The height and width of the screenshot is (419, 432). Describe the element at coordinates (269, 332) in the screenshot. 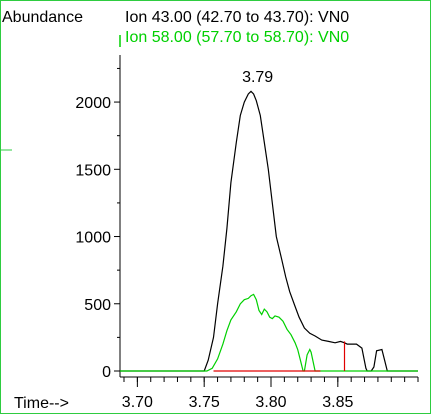

I see `series-line-ion-58-00-57-70-to-58-70-vn0` at that location.